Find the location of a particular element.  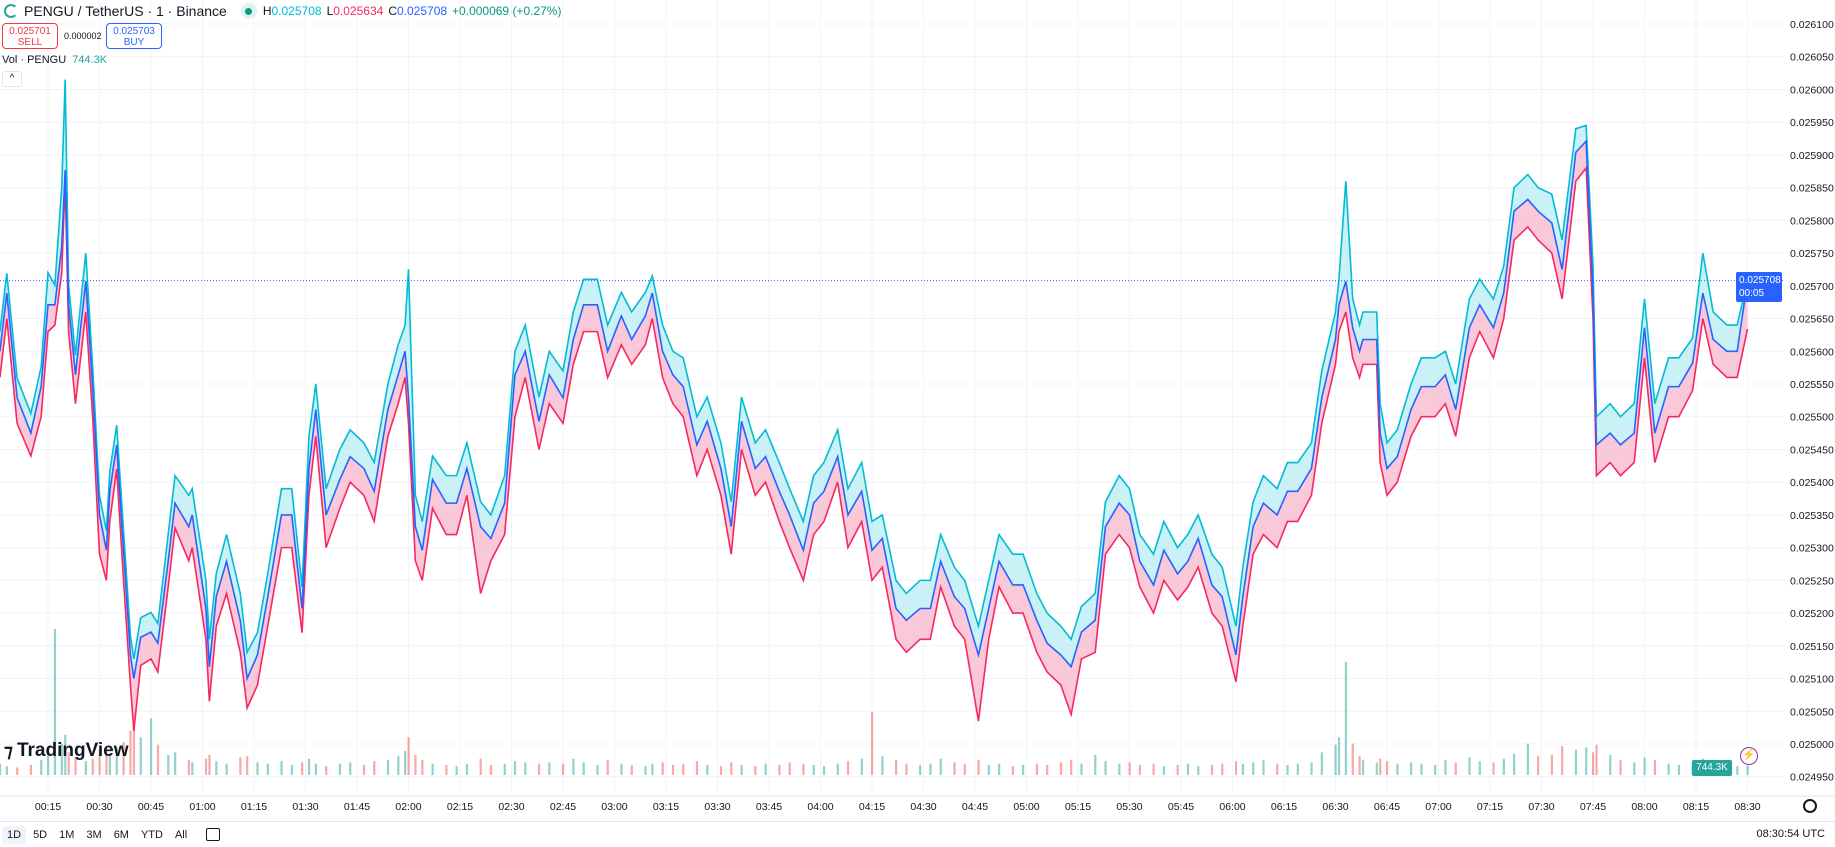

calendar-icon is located at coordinates (213, 834).